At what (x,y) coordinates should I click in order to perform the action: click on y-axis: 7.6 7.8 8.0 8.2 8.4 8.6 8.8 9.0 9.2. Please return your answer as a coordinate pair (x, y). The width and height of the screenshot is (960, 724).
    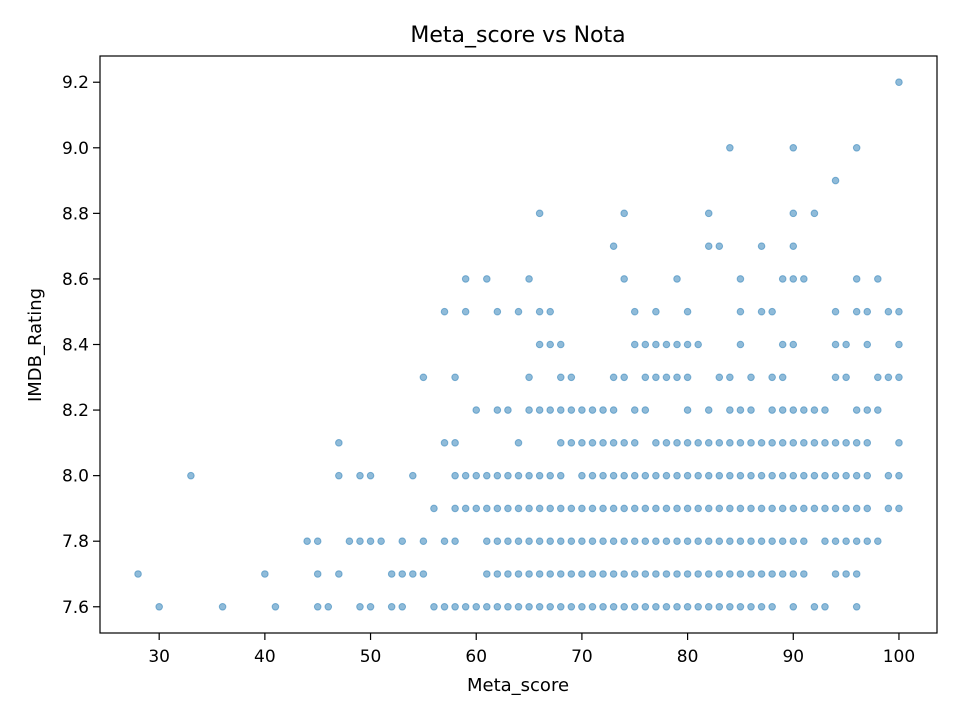
    Looking at the image, I should click on (81, 345).